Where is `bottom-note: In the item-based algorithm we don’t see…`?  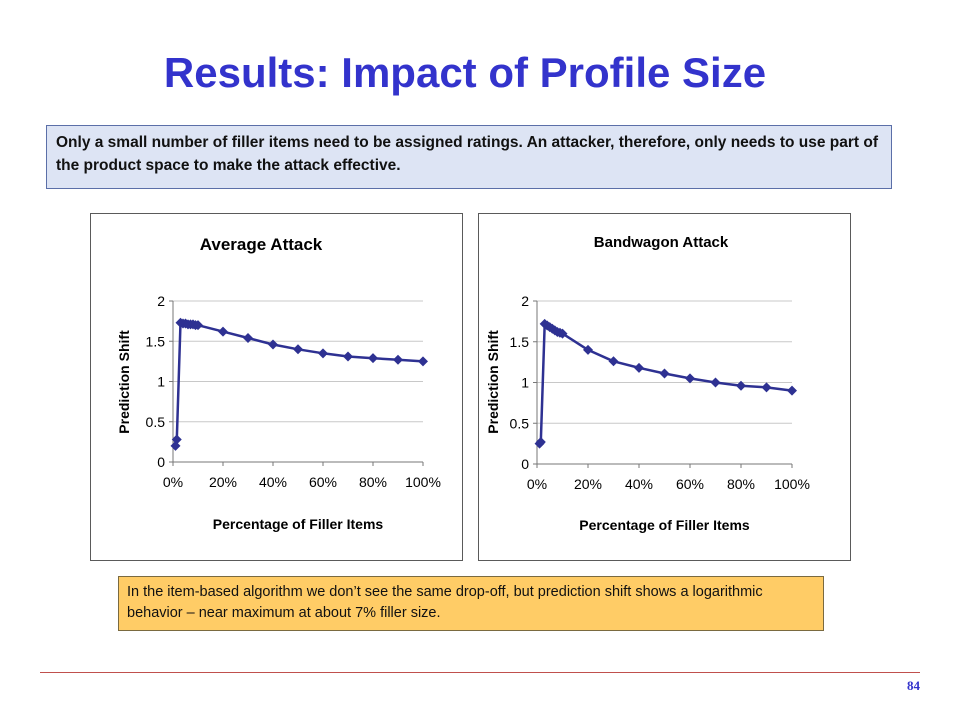 bottom-note: In the item-based algorithm we don’t see… is located at coordinates (471, 603).